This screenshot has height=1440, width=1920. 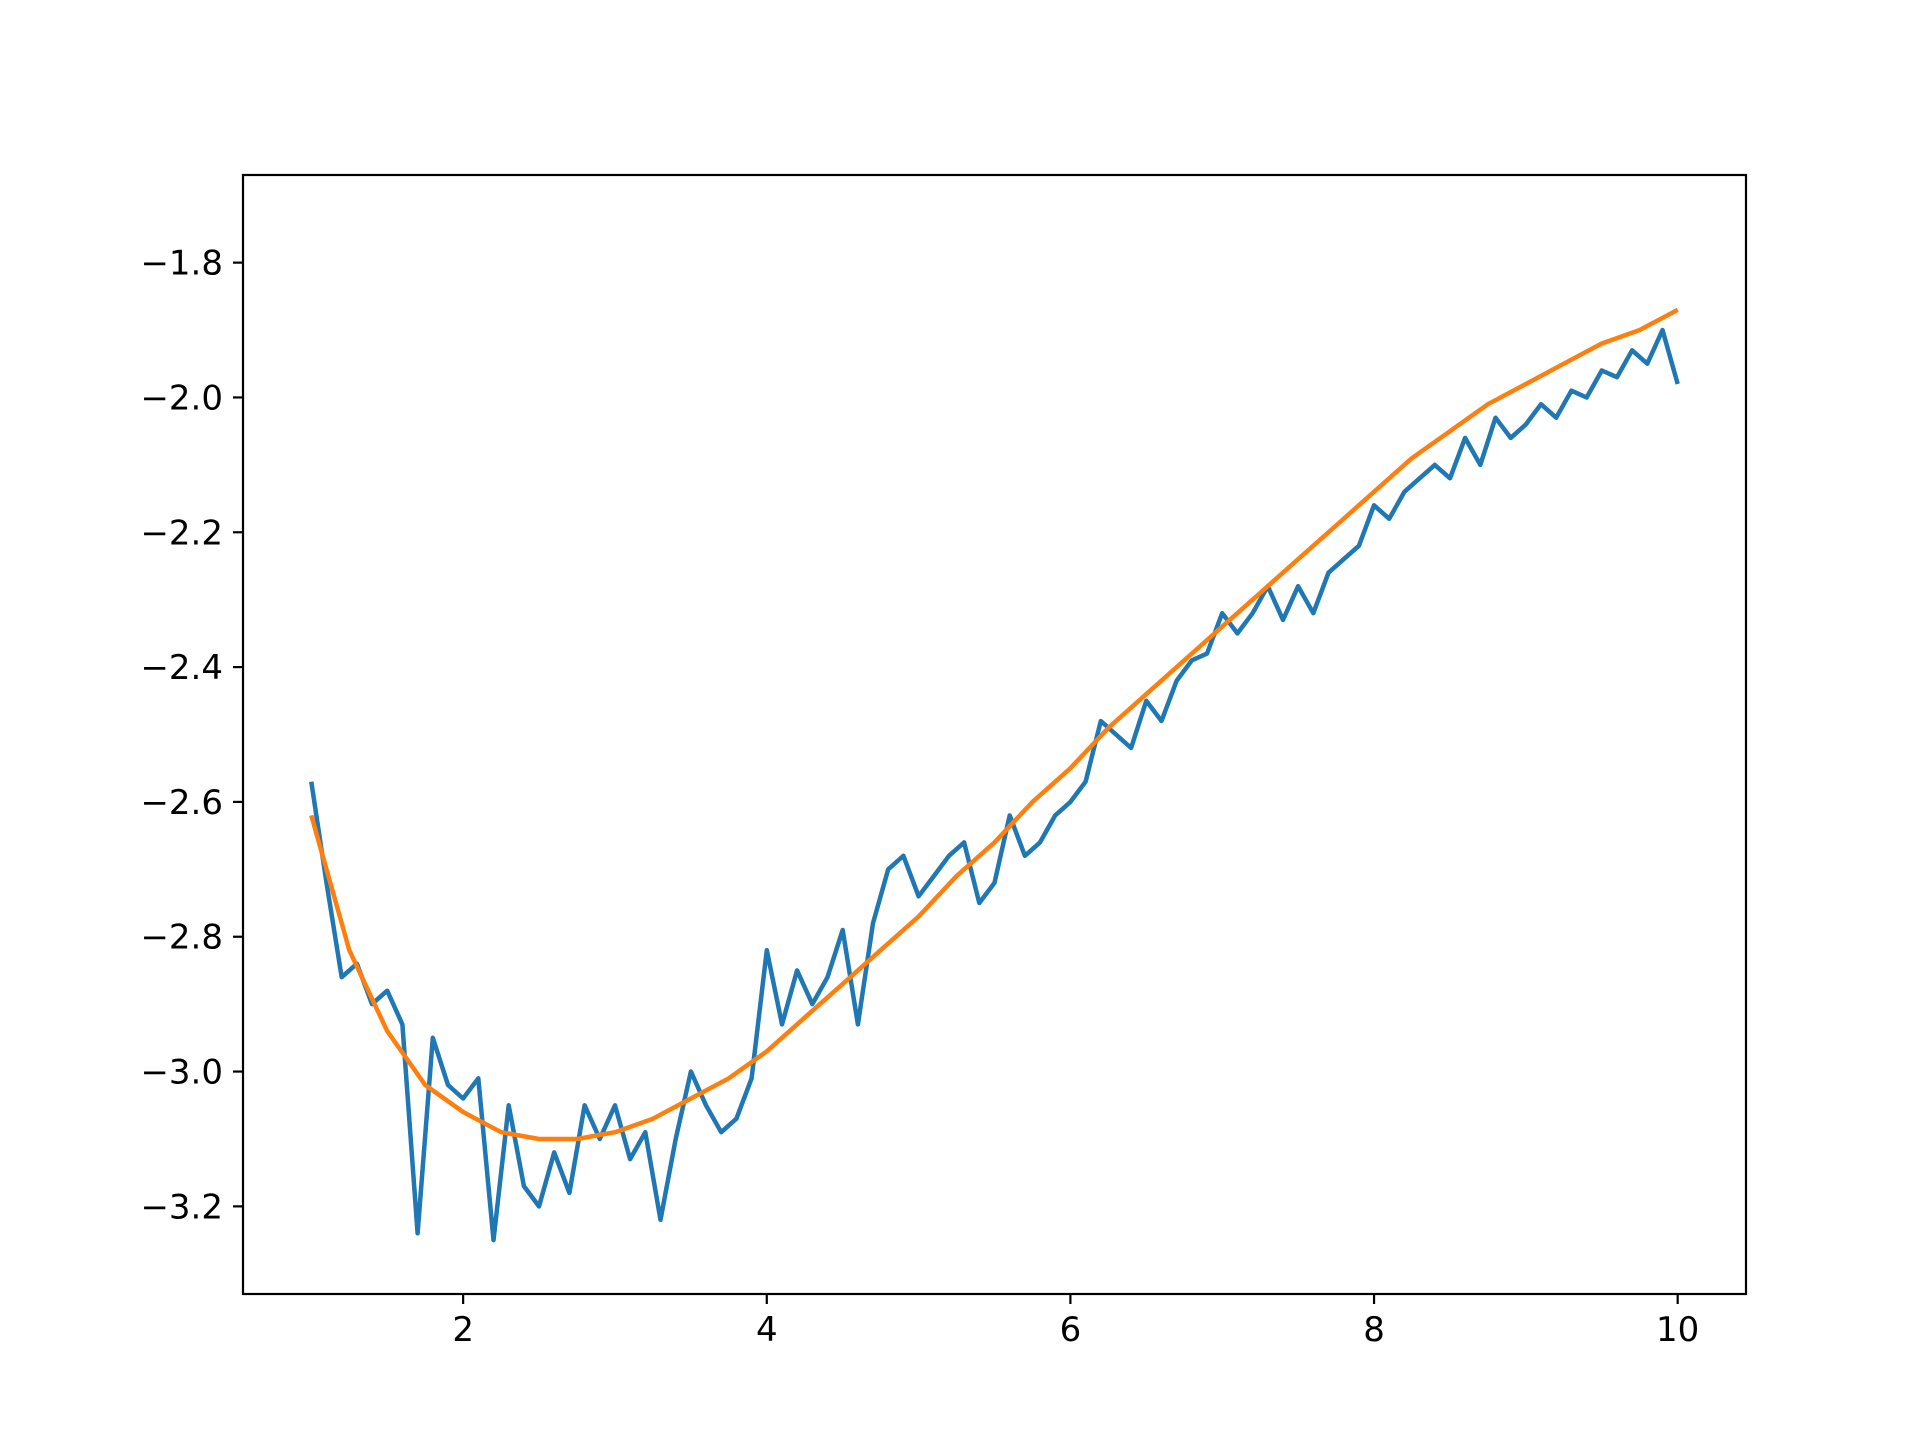 What do you see at coordinates (181, 264) in the screenshot?
I see `y-tick-label: −1.8` at bounding box center [181, 264].